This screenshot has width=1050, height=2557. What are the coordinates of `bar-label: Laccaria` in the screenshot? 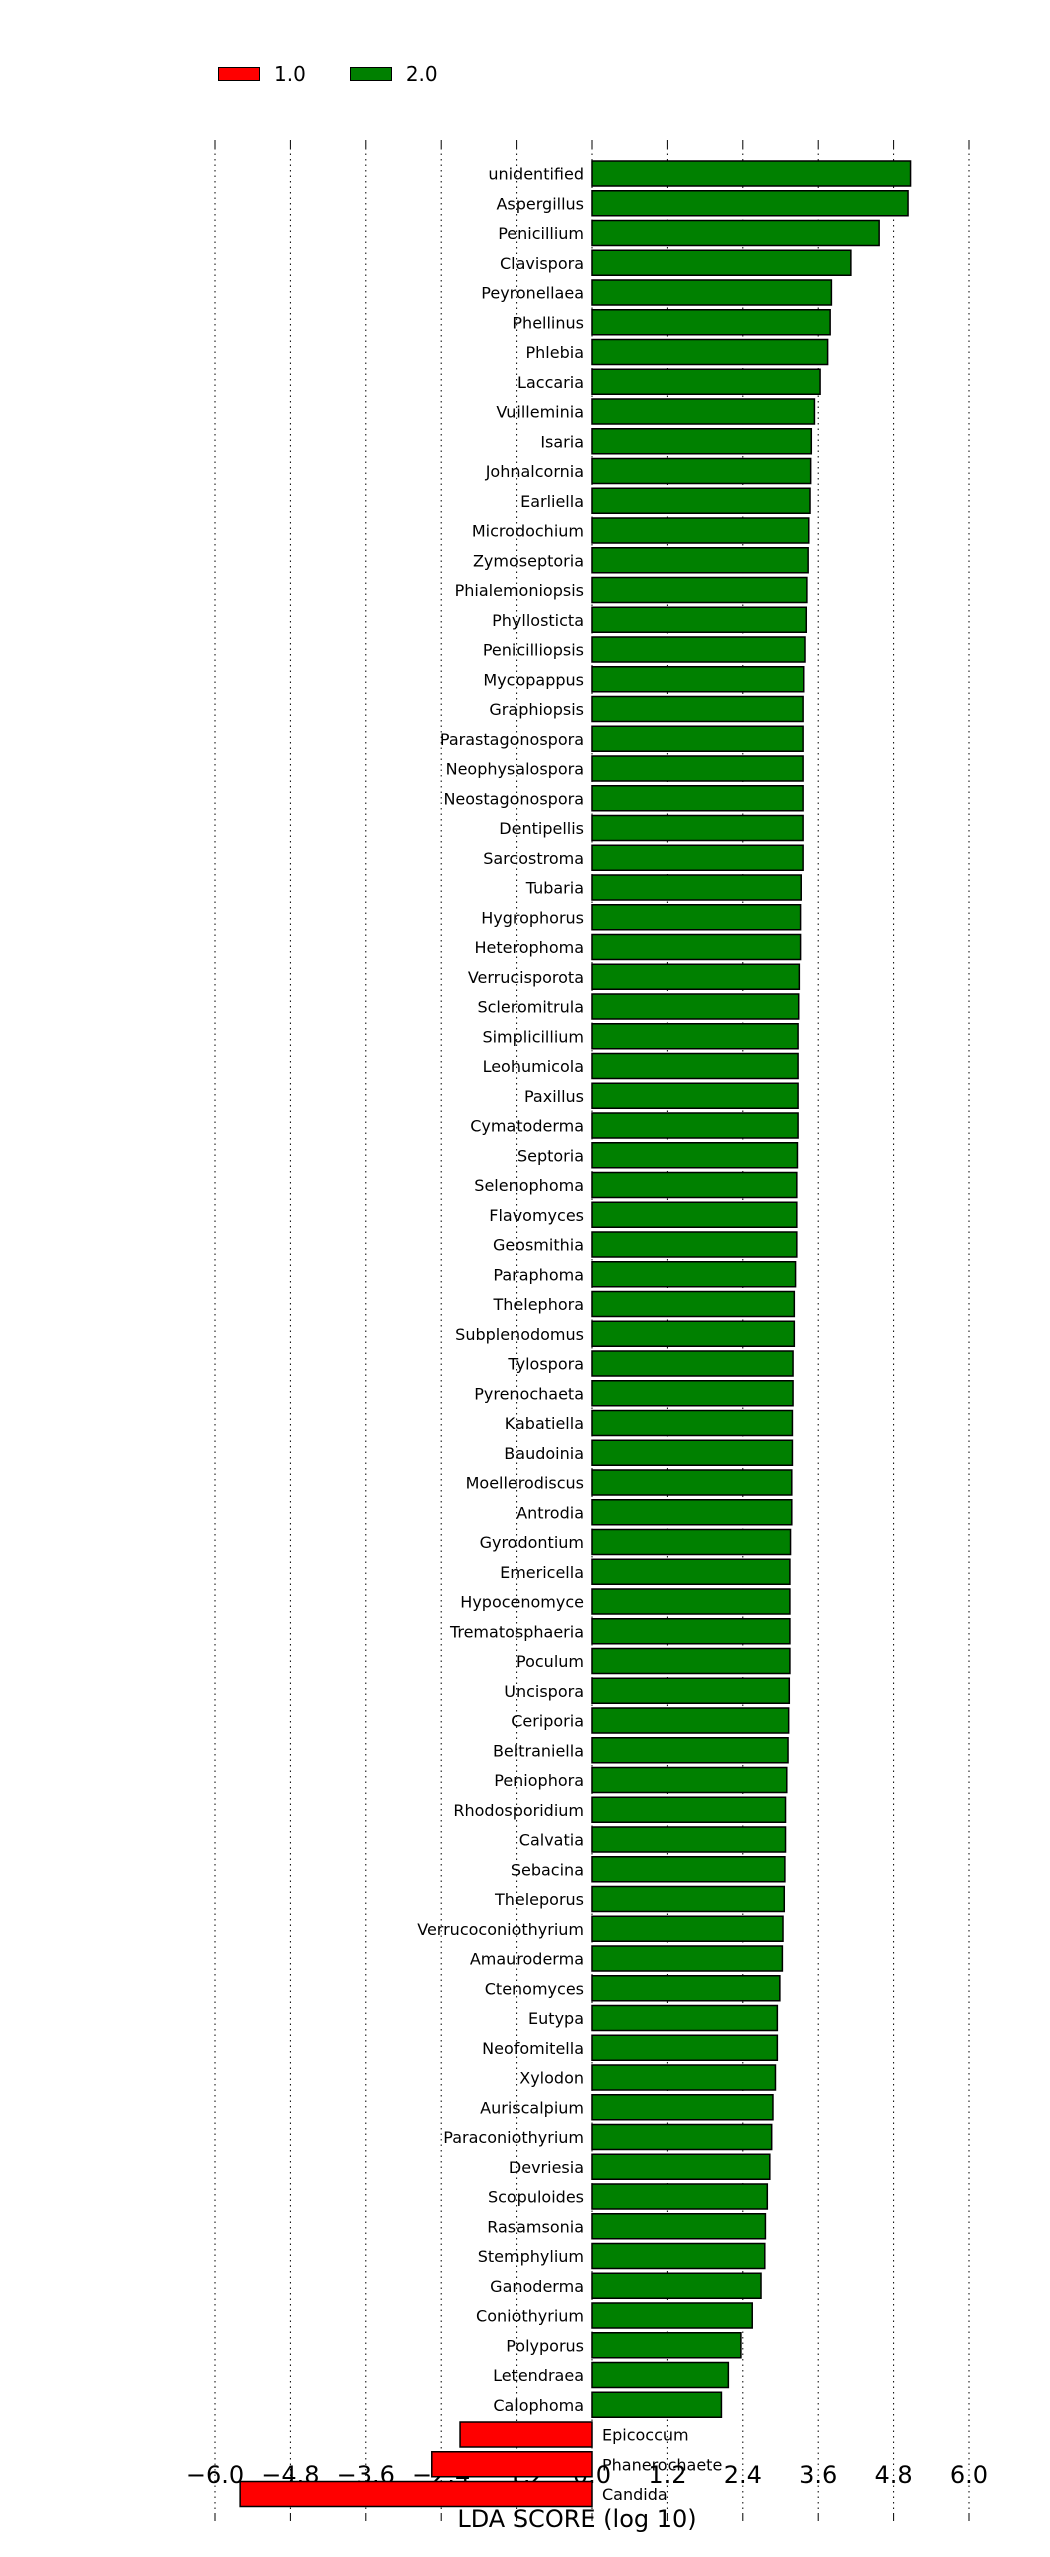 It's located at (550, 382).